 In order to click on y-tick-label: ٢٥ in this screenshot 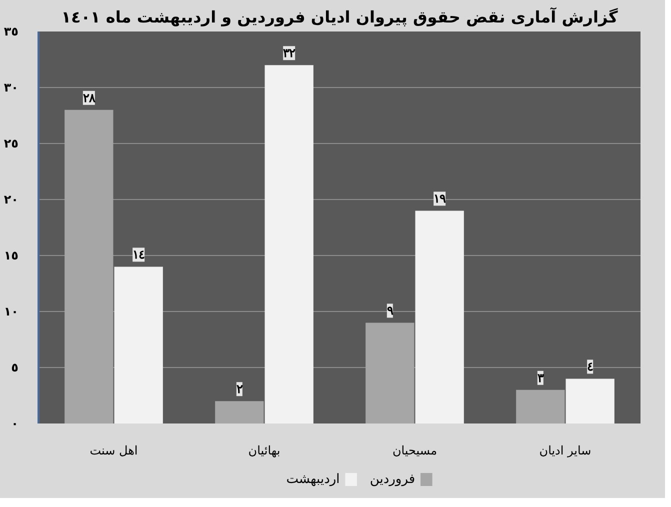, I will do `click(11, 143)`.